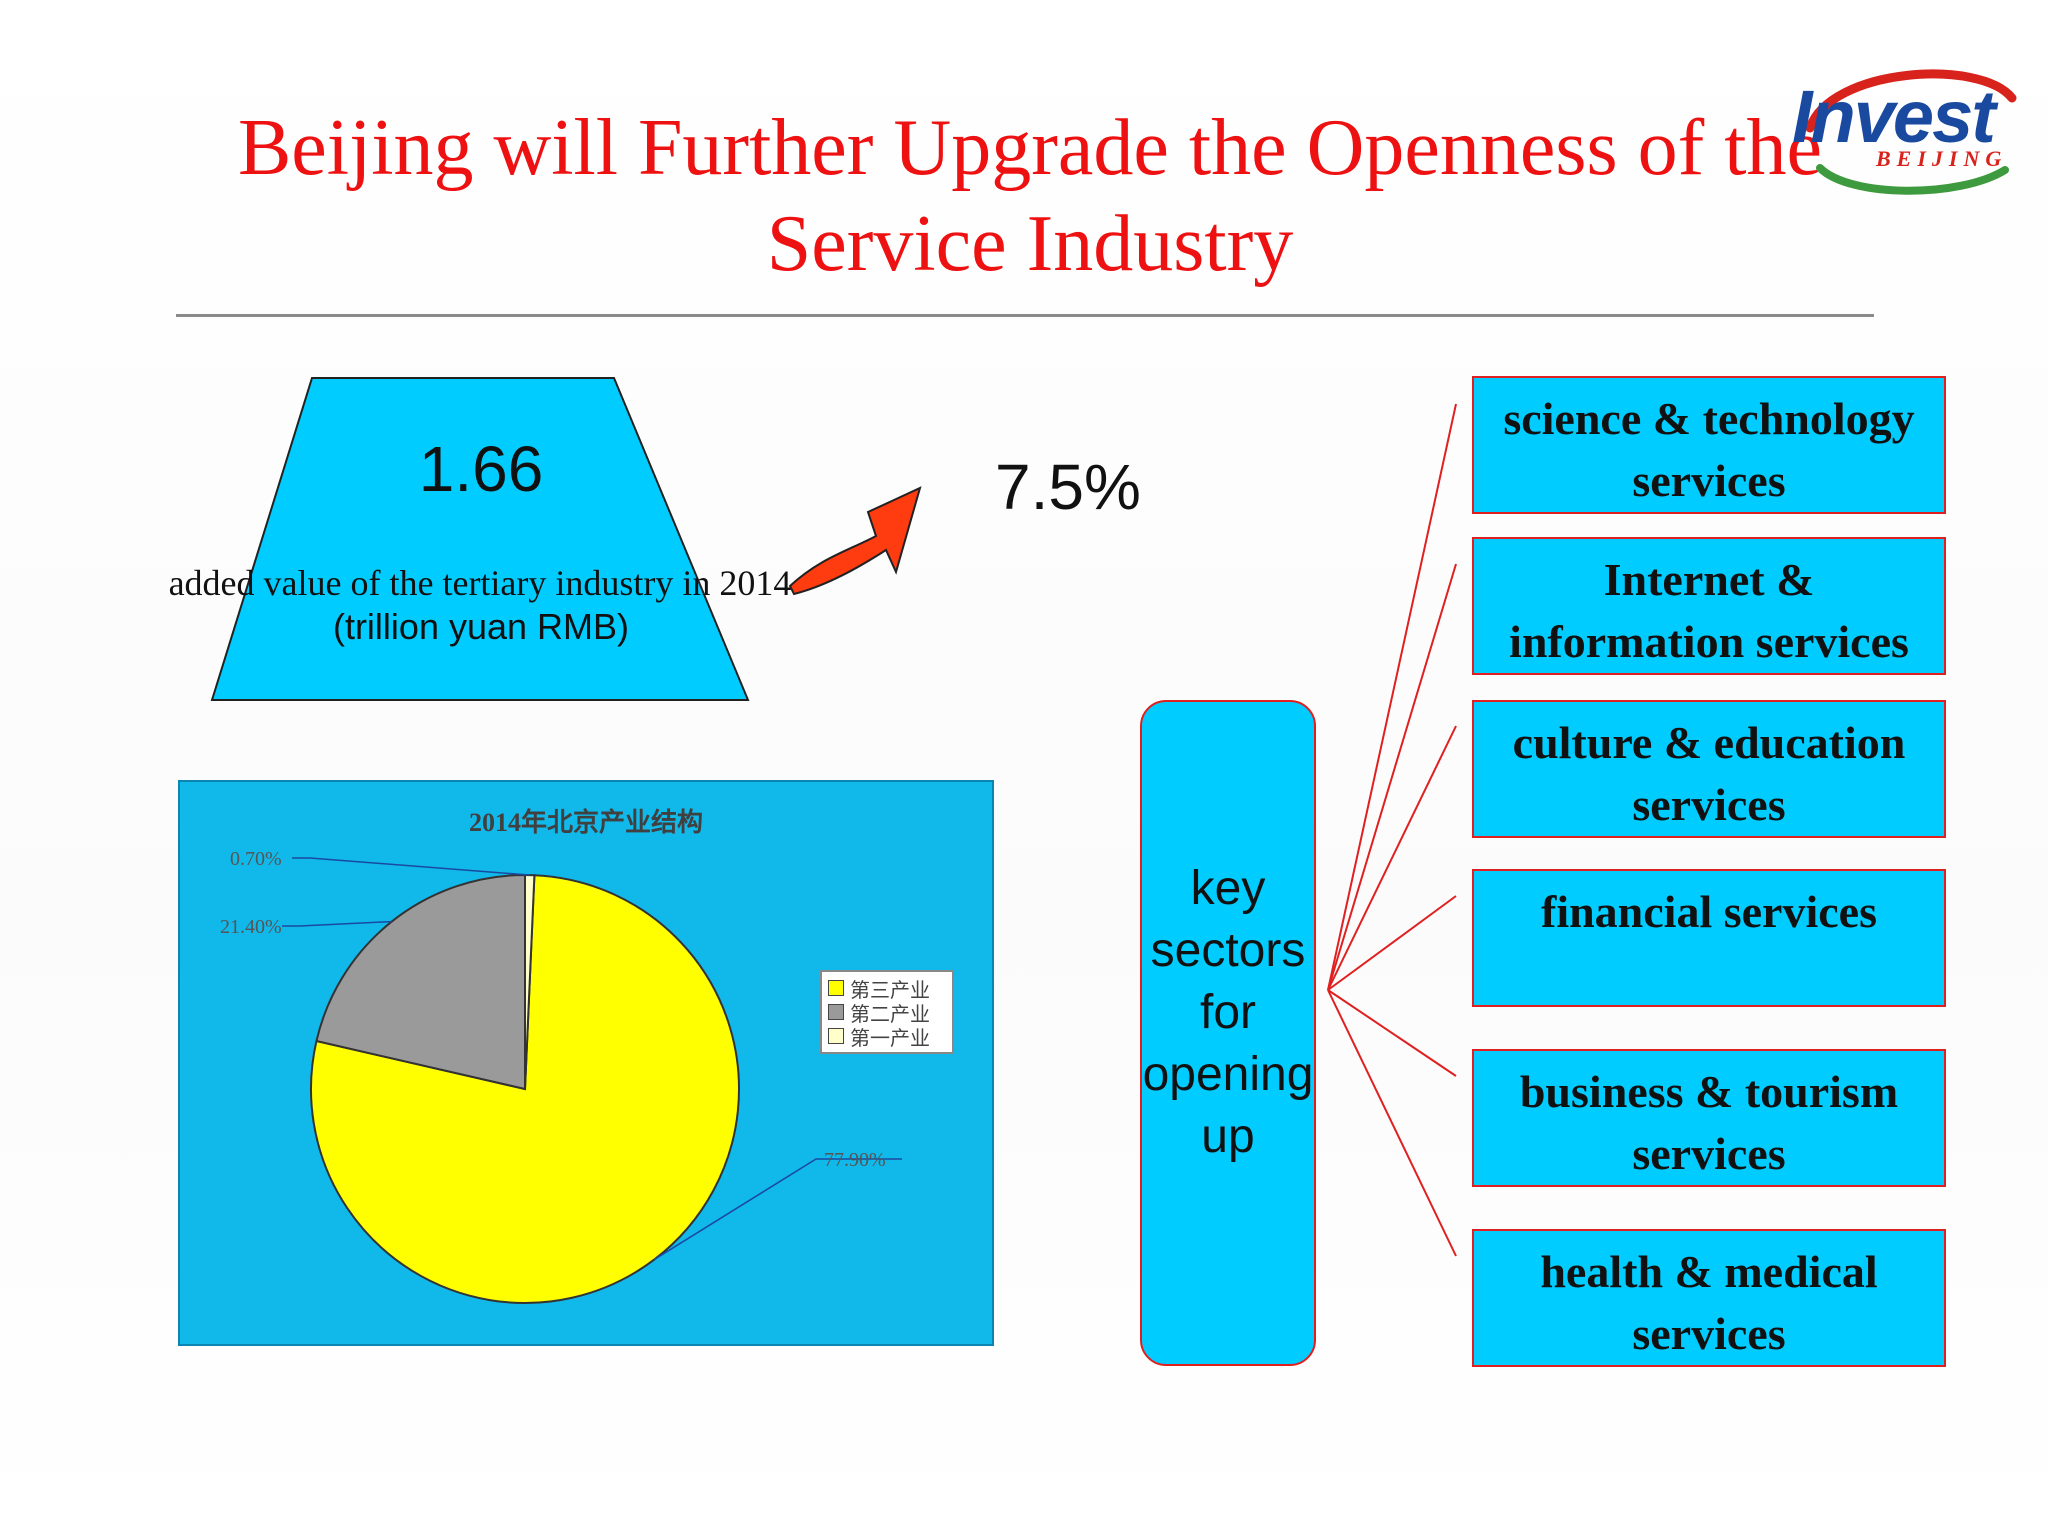 The image size is (2048, 1536). Describe the element at coordinates (256, 859) in the screenshot. I see `slice-label: 0.70%` at that location.